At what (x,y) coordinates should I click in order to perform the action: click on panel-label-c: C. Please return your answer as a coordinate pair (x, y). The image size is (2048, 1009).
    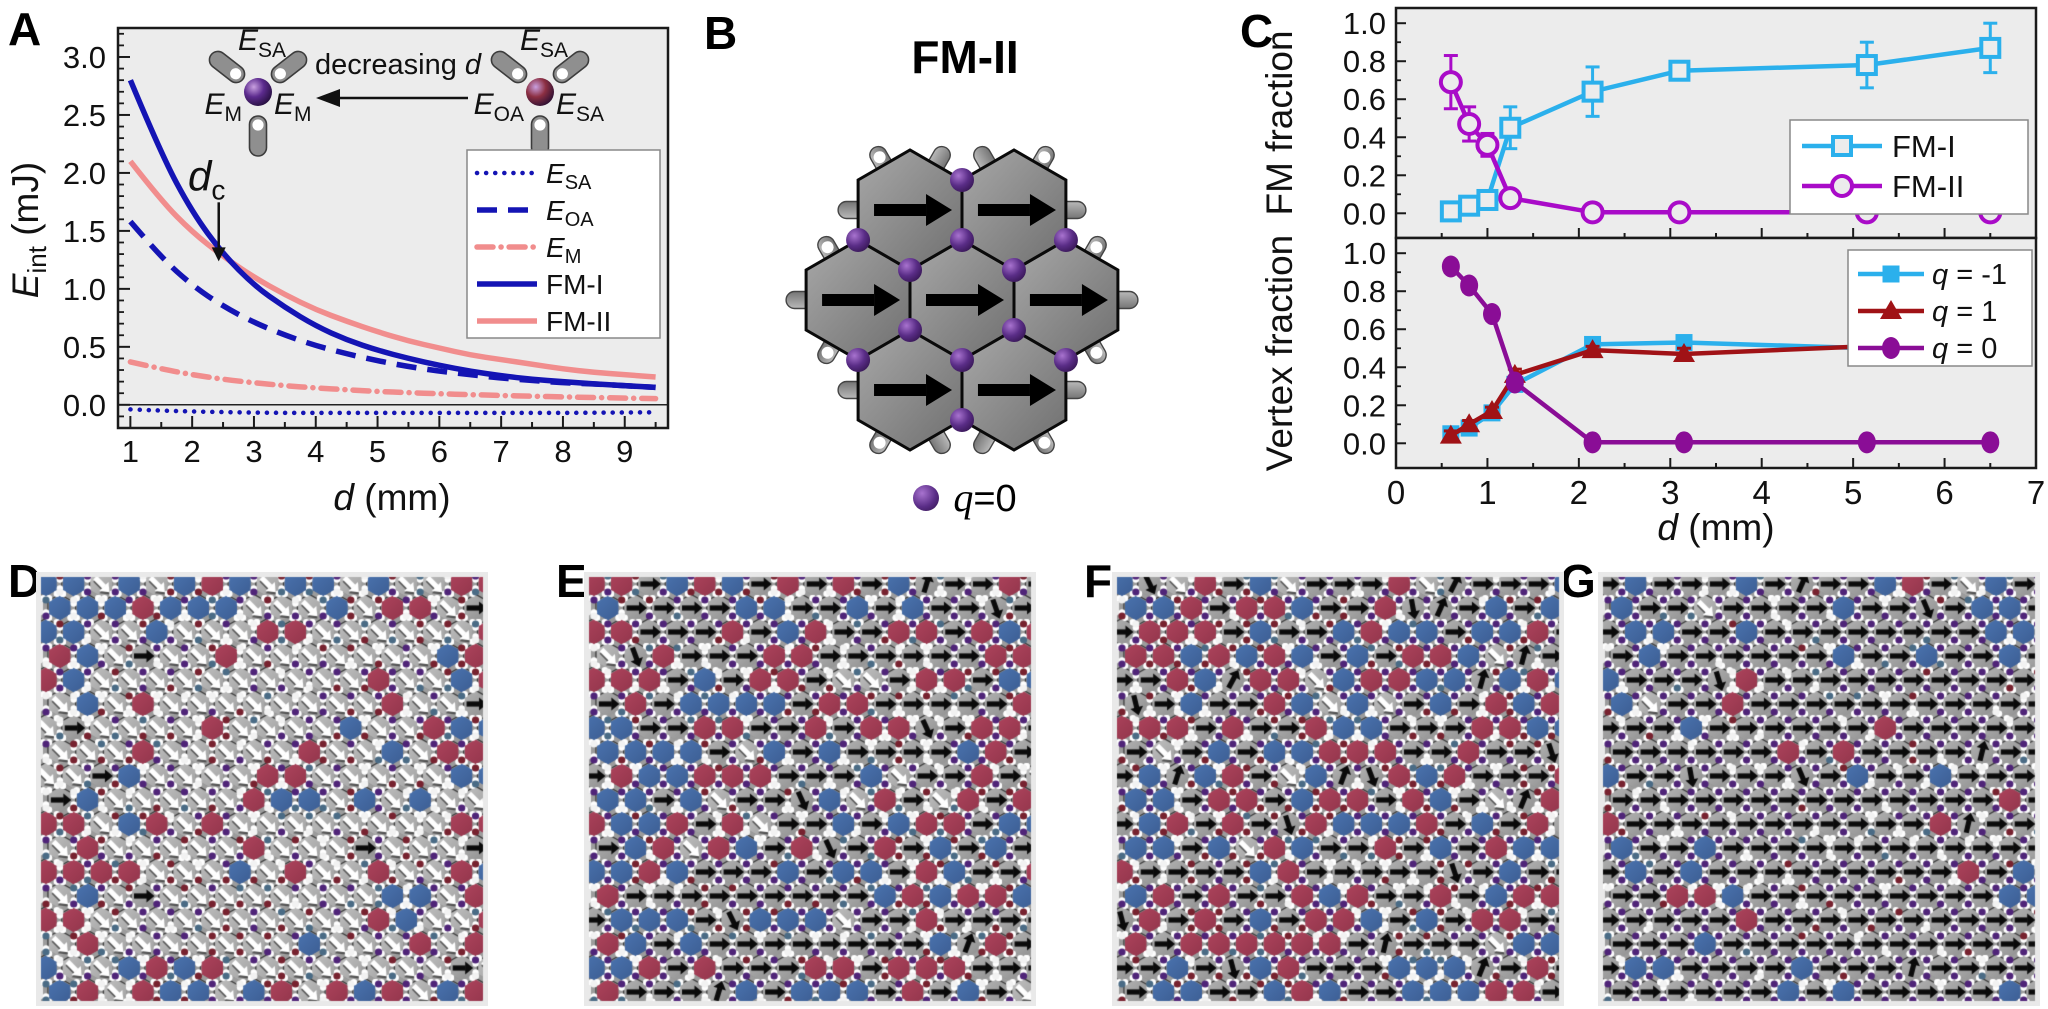
    Looking at the image, I should click on (1257, 31).